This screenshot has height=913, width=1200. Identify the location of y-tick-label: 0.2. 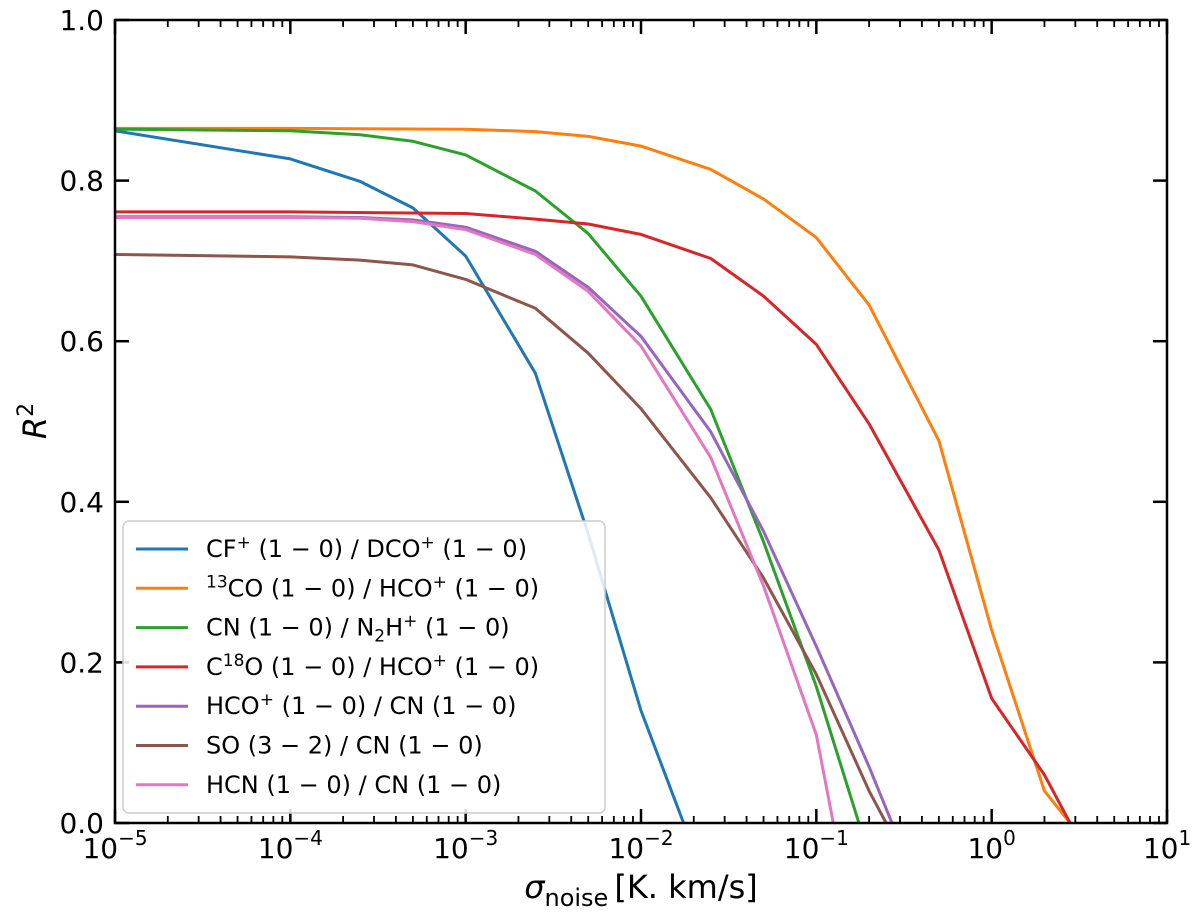
(81, 662).